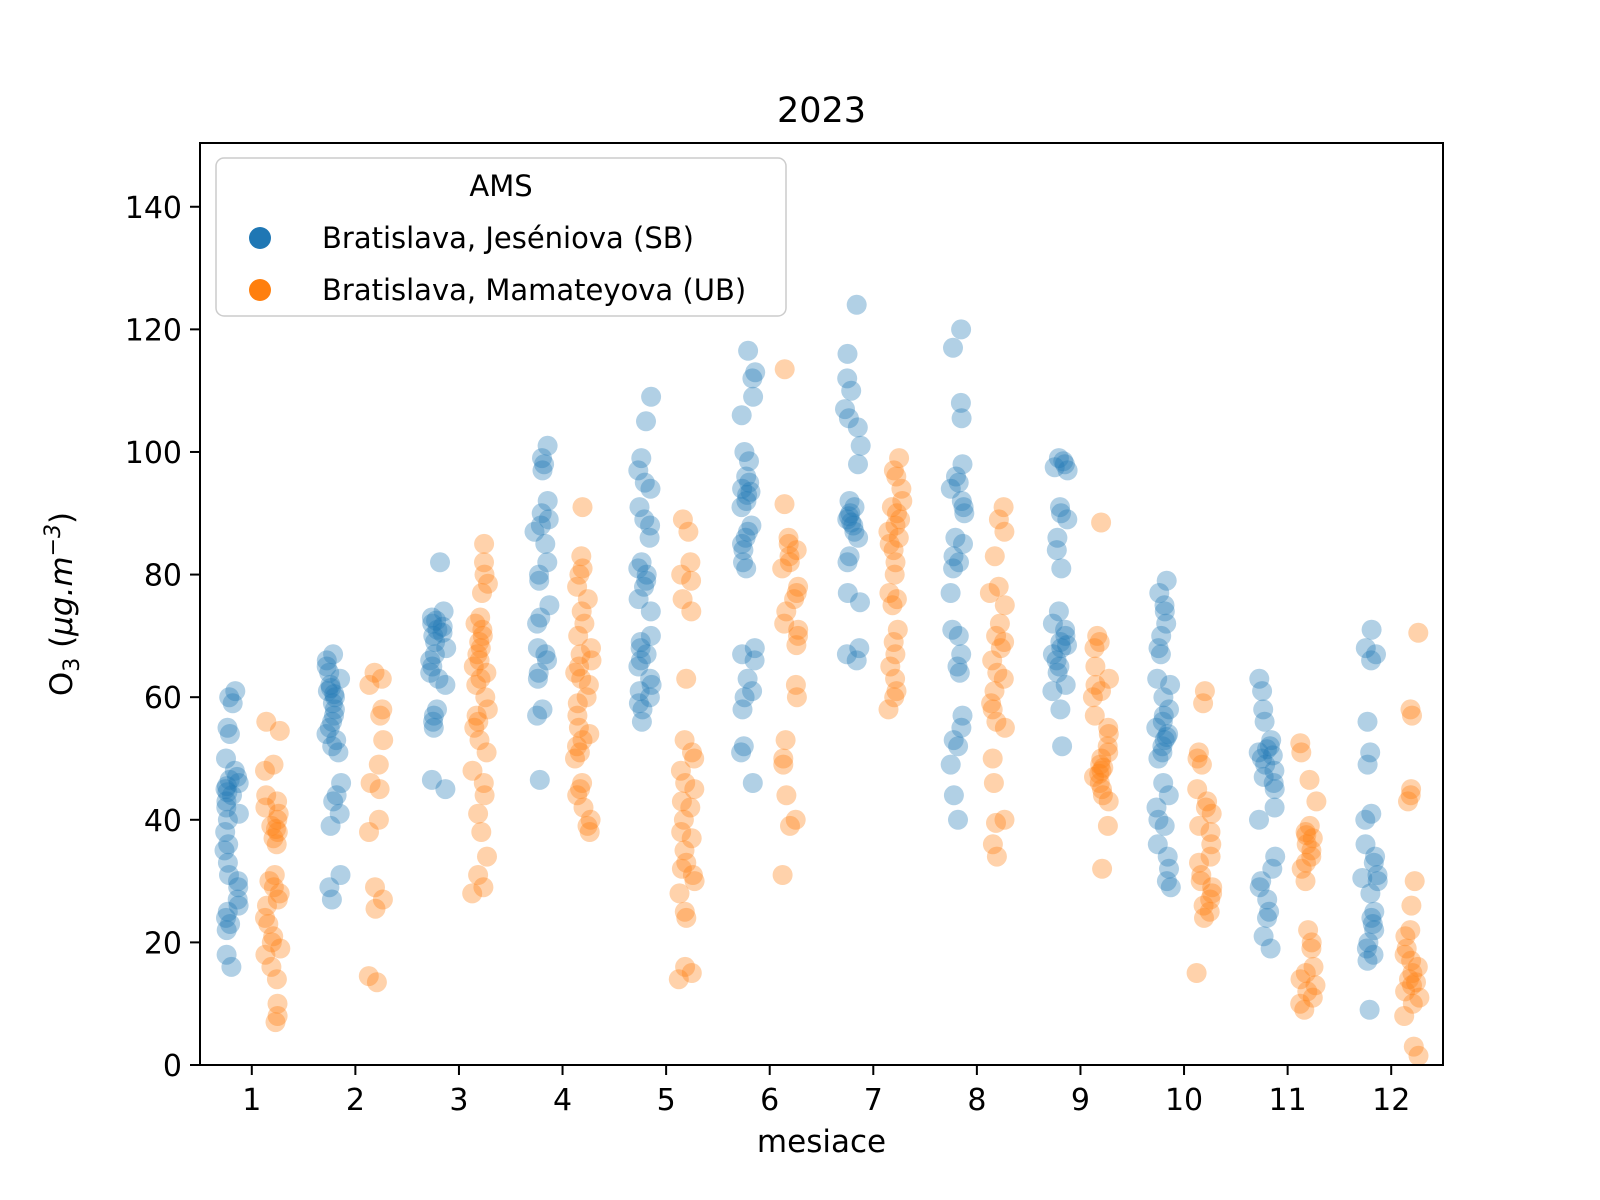 The height and width of the screenshot is (1200, 1600). Describe the element at coordinates (260, 238) in the screenshot. I see `legend-marker-jeseniova` at that location.